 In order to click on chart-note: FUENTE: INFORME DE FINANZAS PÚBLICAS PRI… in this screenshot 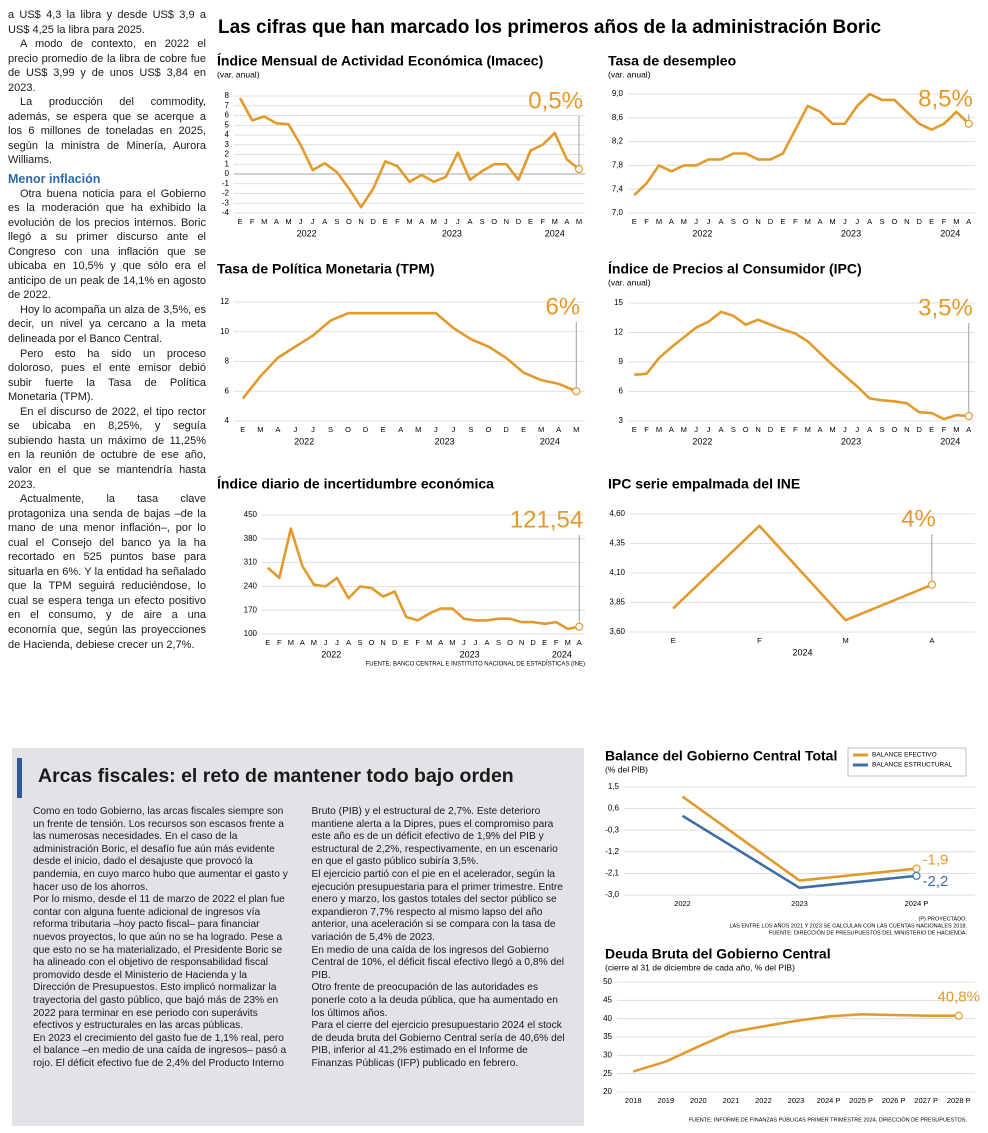, I will do `click(828, 1119)`.